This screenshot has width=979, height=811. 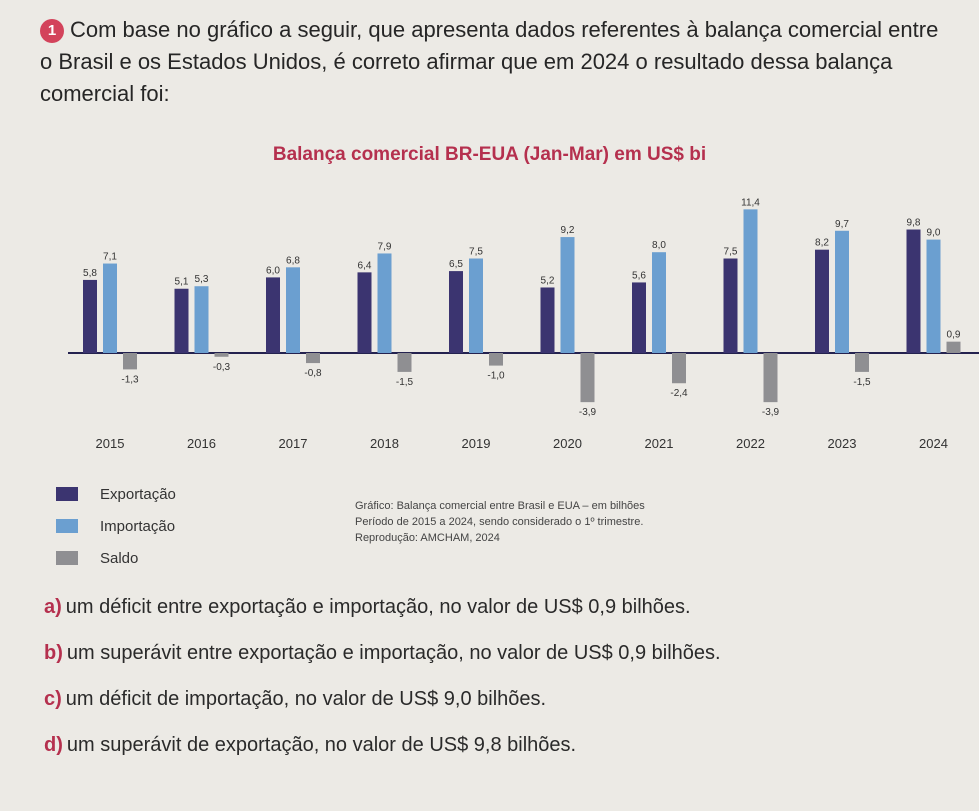 What do you see at coordinates (67, 494) in the screenshot?
I see `legend-swatch-exportacao` at bounding box center [67, 494].